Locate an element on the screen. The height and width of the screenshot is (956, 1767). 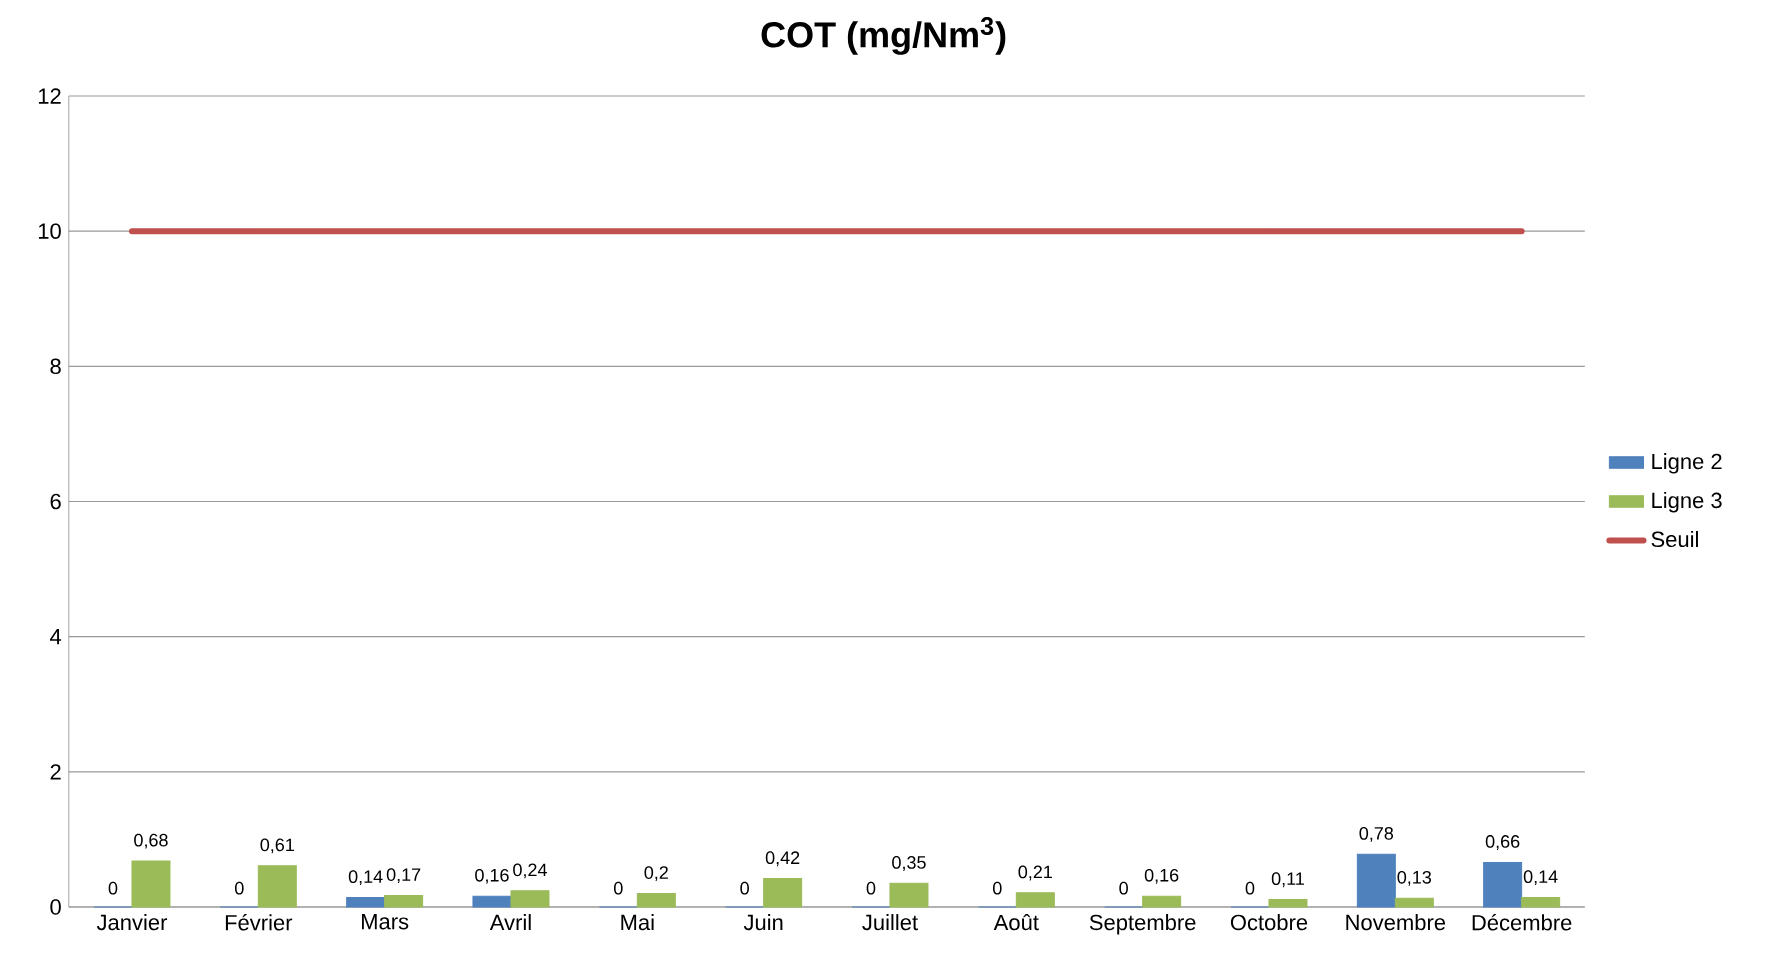
data-label: 0,42 is located at coordinates (782, 859).